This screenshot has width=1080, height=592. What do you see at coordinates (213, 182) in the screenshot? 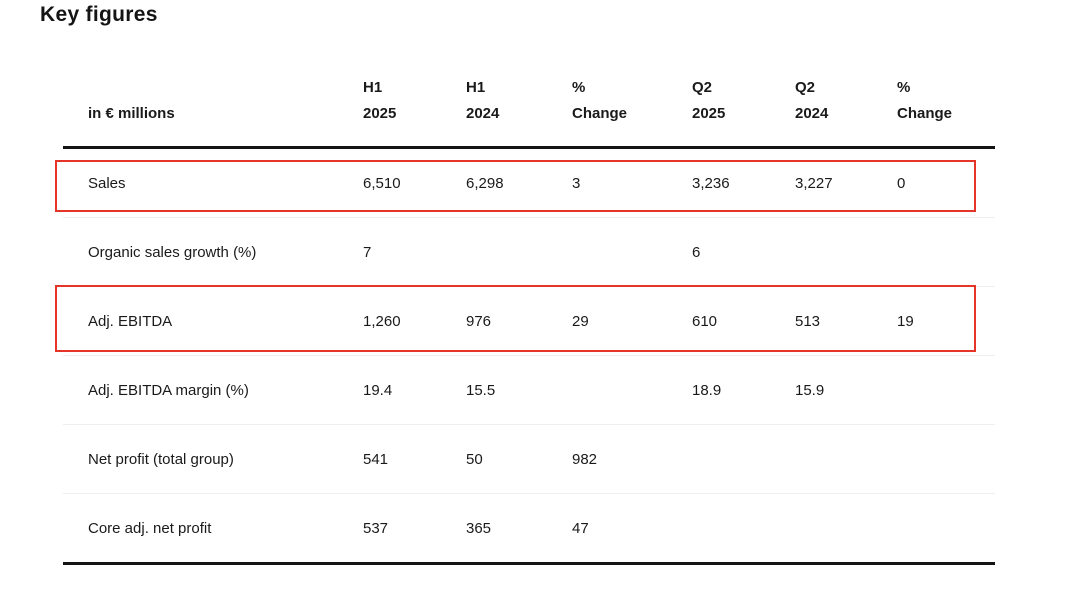
I see `row-label: Sales` at bounding box center [213, 182].